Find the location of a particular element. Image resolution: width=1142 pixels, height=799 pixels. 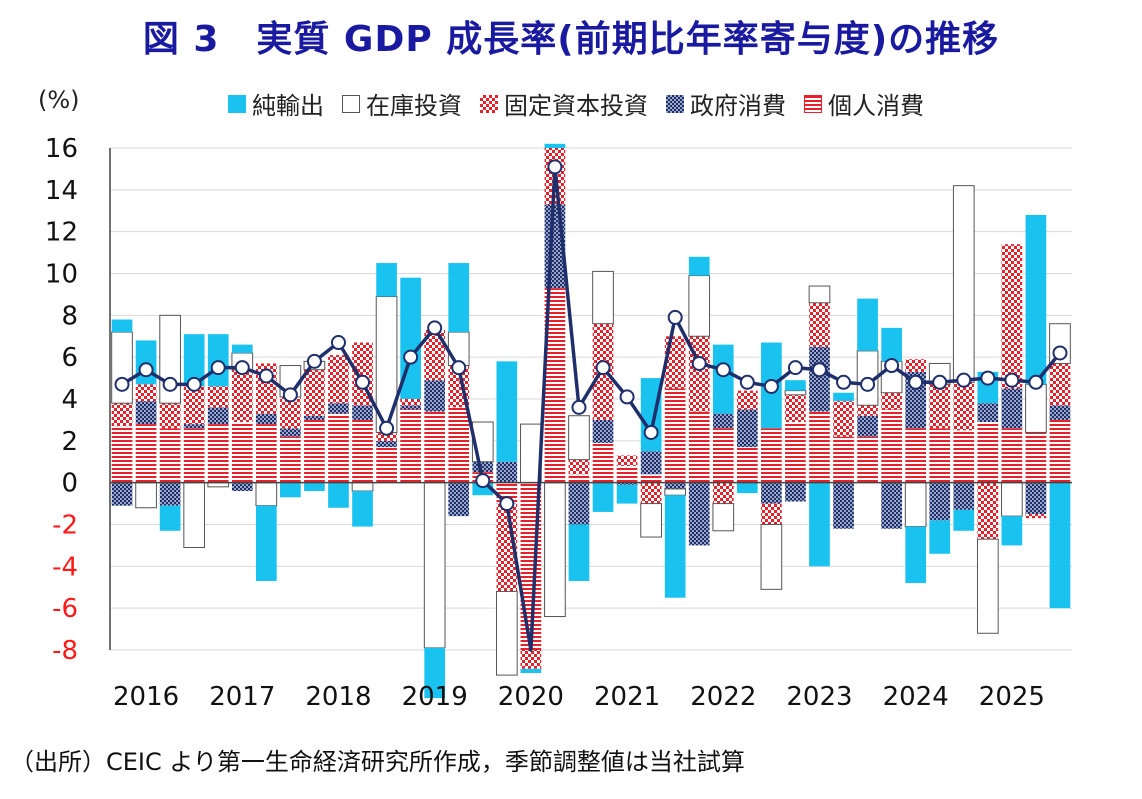

legend-item-consumption: 個人消費 is located at coordinates (864, 103).